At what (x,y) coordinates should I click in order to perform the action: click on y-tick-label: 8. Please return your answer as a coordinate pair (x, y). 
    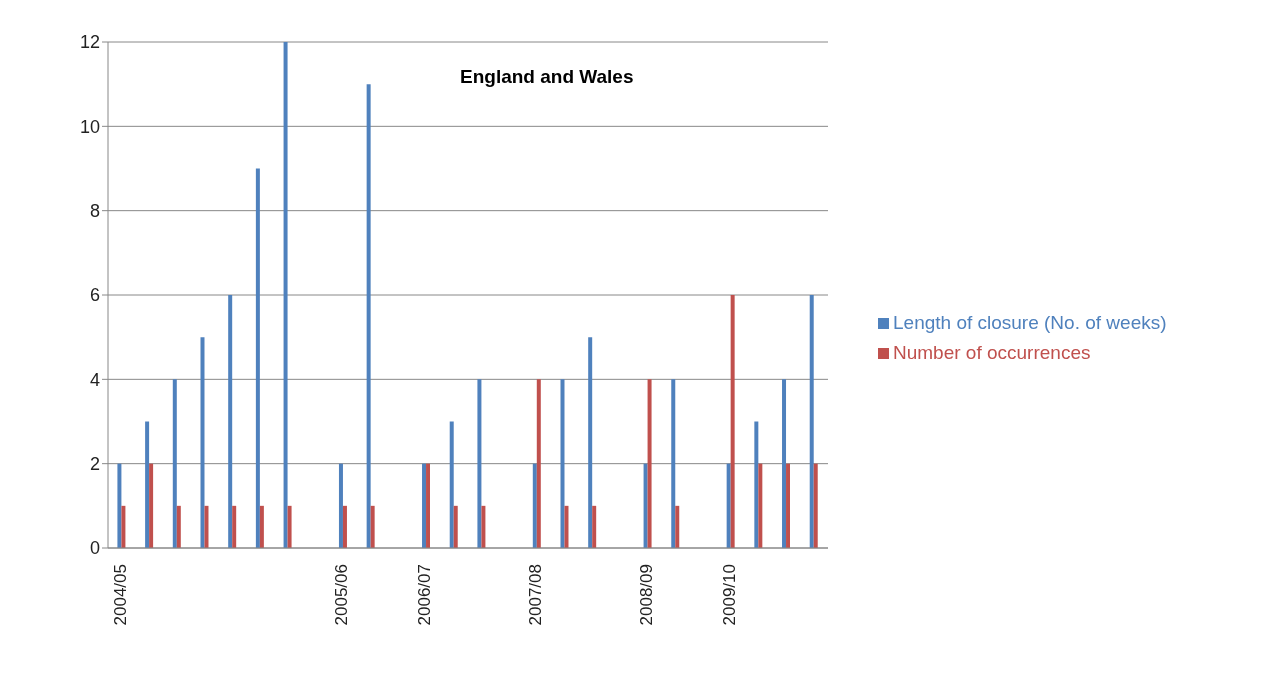
    Looking at the image, I should click on (94, 211).